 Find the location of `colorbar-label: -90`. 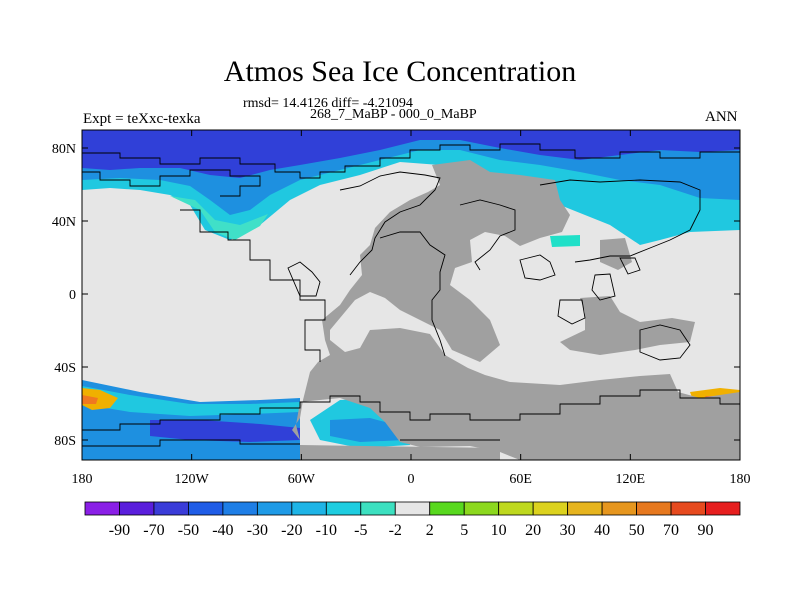

colorbar-label: -90 is located at coordinates (119, 530).